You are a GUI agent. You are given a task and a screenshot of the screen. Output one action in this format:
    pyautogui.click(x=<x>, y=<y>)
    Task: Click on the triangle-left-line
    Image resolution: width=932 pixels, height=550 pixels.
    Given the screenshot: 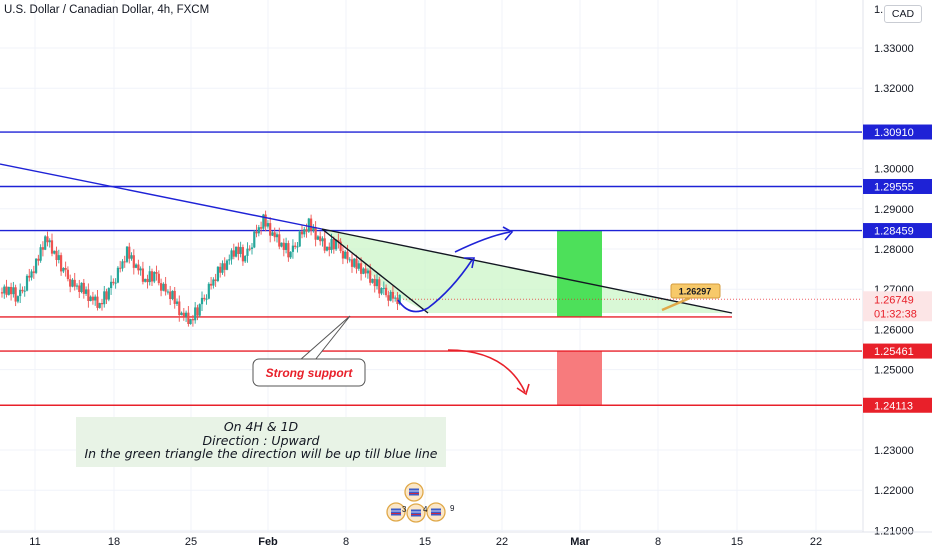 What is the action you would take?
    pyautogui.click(x=375, y=271)
    